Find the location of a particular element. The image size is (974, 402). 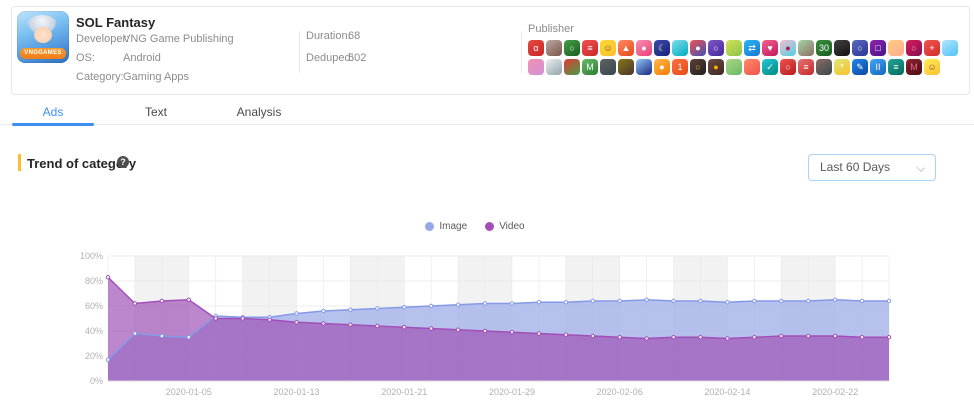

x-axis-tick-label: 2020-02-06 is located at coordinates (620, 392).